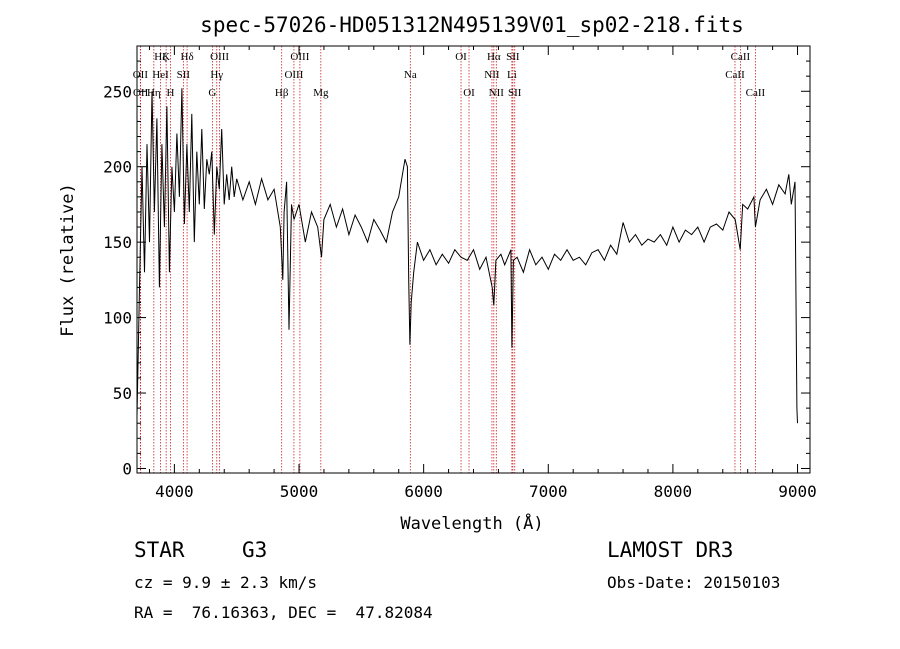  I want to click on x-axis-label: Wavelength (Å), so click(471, 523).